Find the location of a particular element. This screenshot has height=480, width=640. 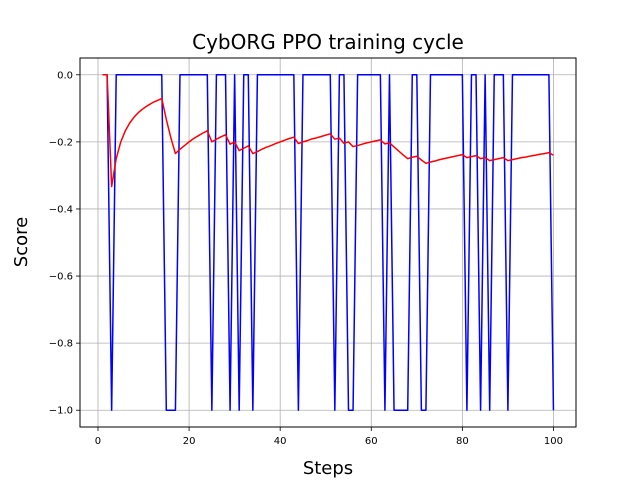

y-tick-label: −0.4 is located at coordinates (61, 209).